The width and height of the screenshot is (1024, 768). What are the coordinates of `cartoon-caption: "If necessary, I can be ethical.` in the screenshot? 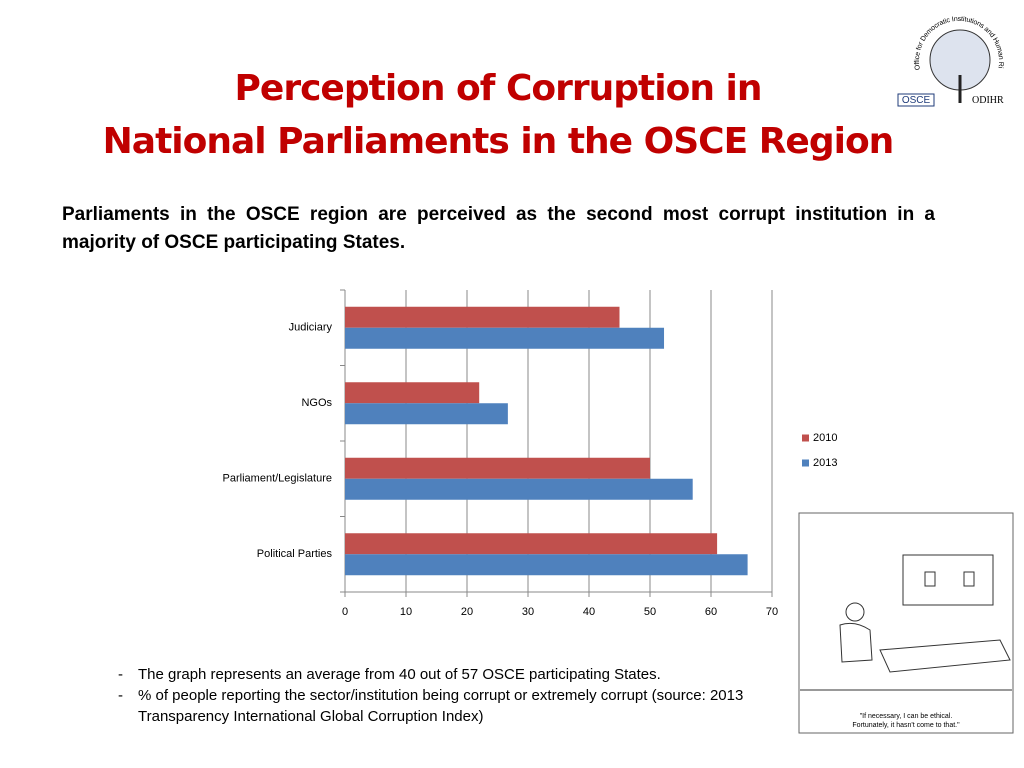 It's located at (906, 716).